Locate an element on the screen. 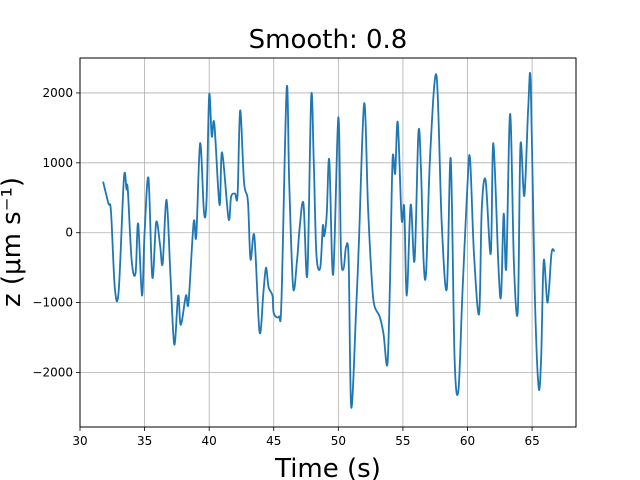 This screenshot has height=480, width=640. y-tick-label: 2000 is located at coordinates (57, 93).